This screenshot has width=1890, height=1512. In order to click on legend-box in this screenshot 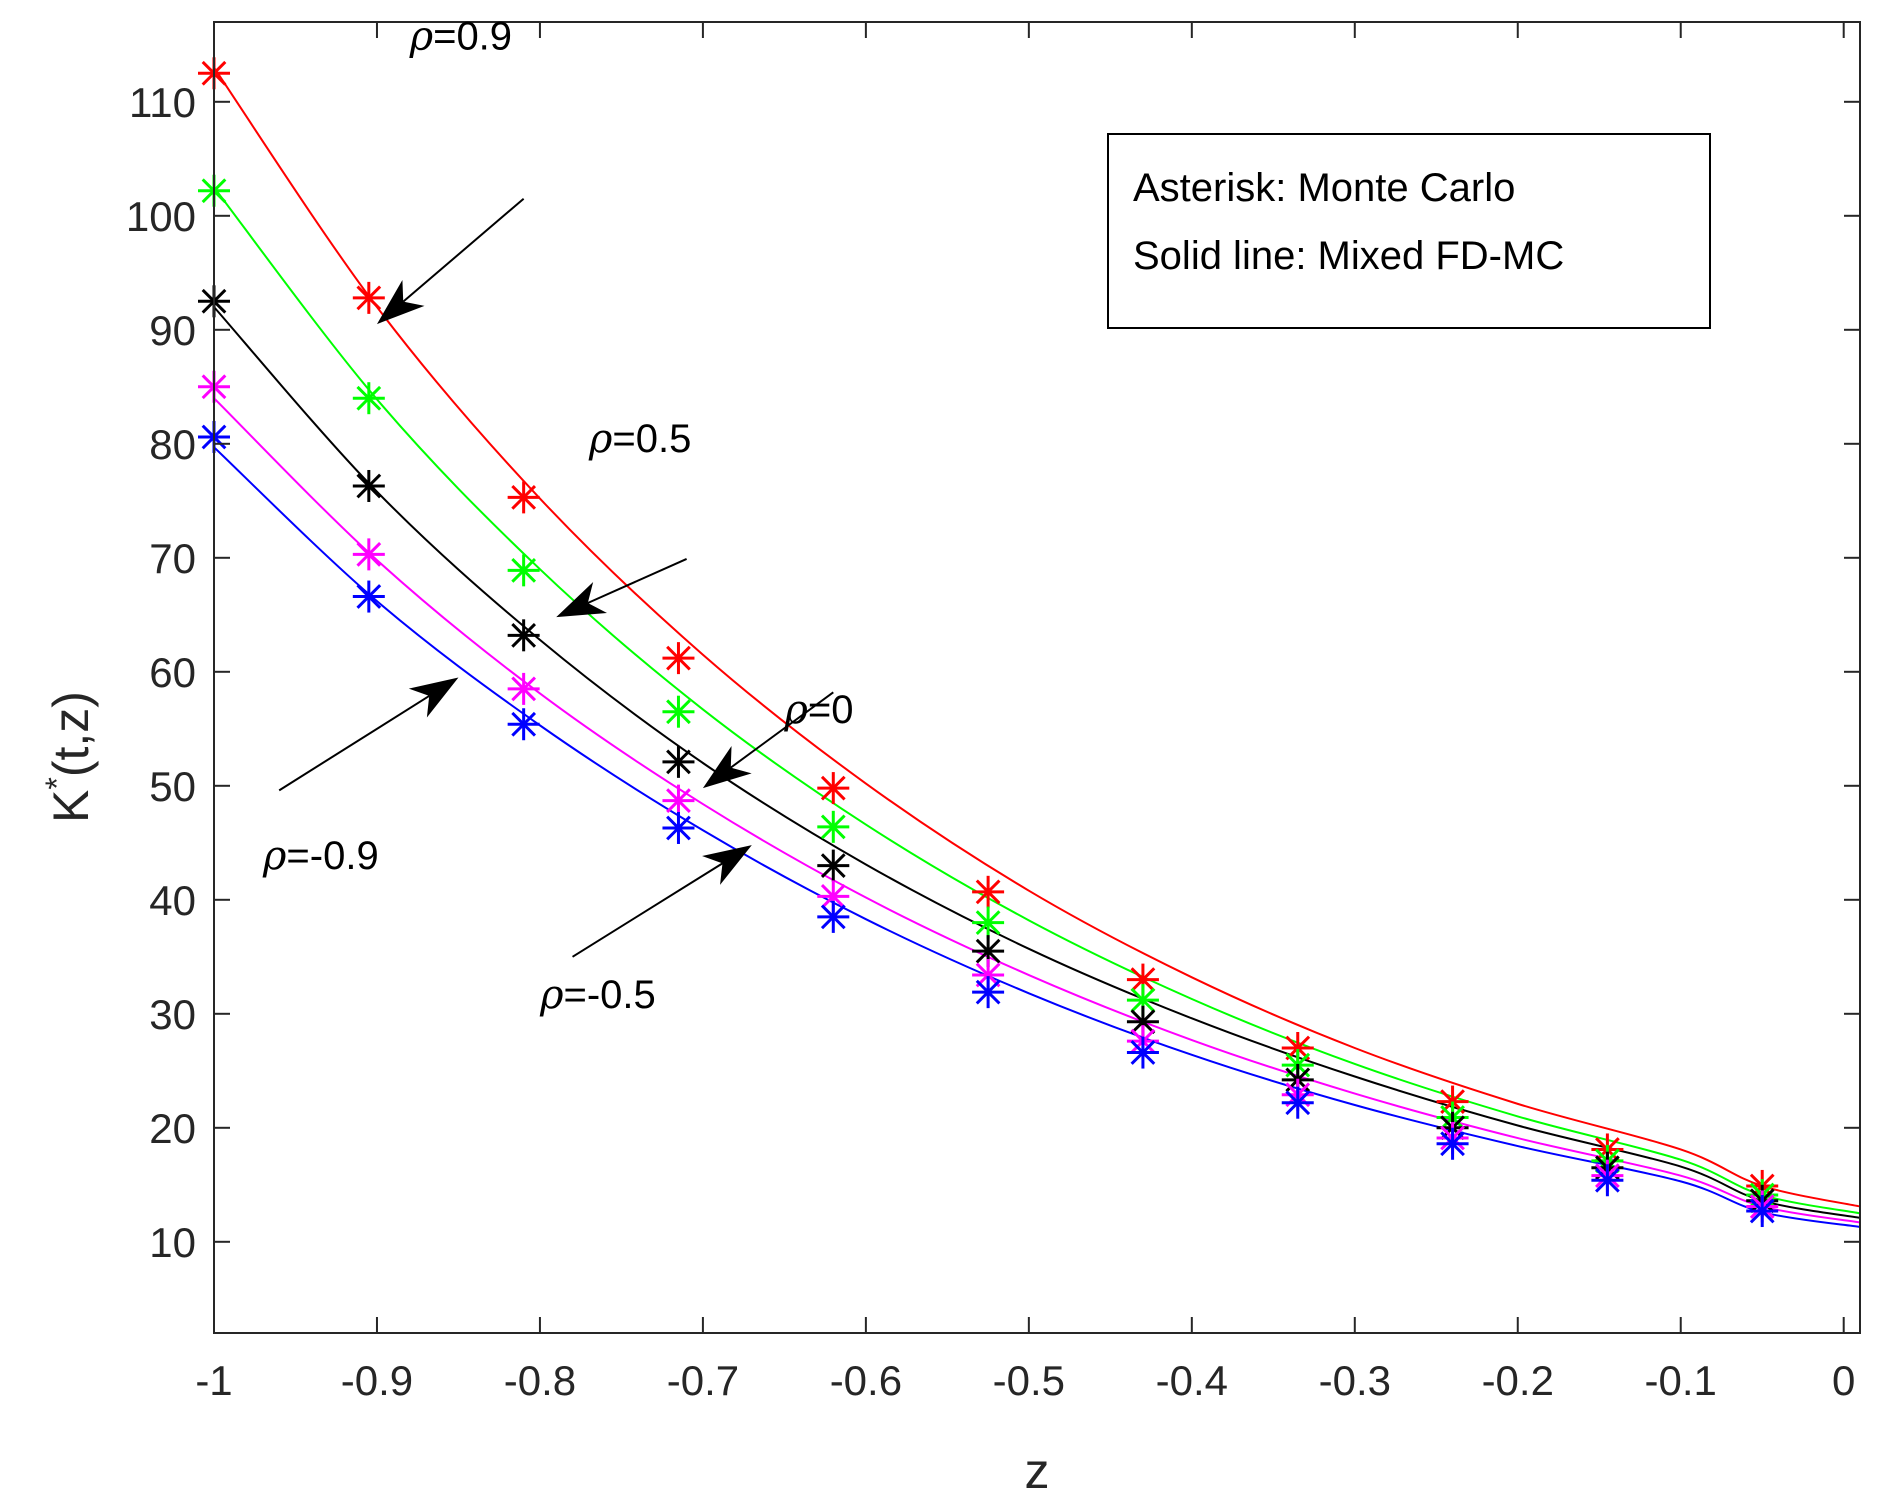, I will do `click(1409, 231)`.